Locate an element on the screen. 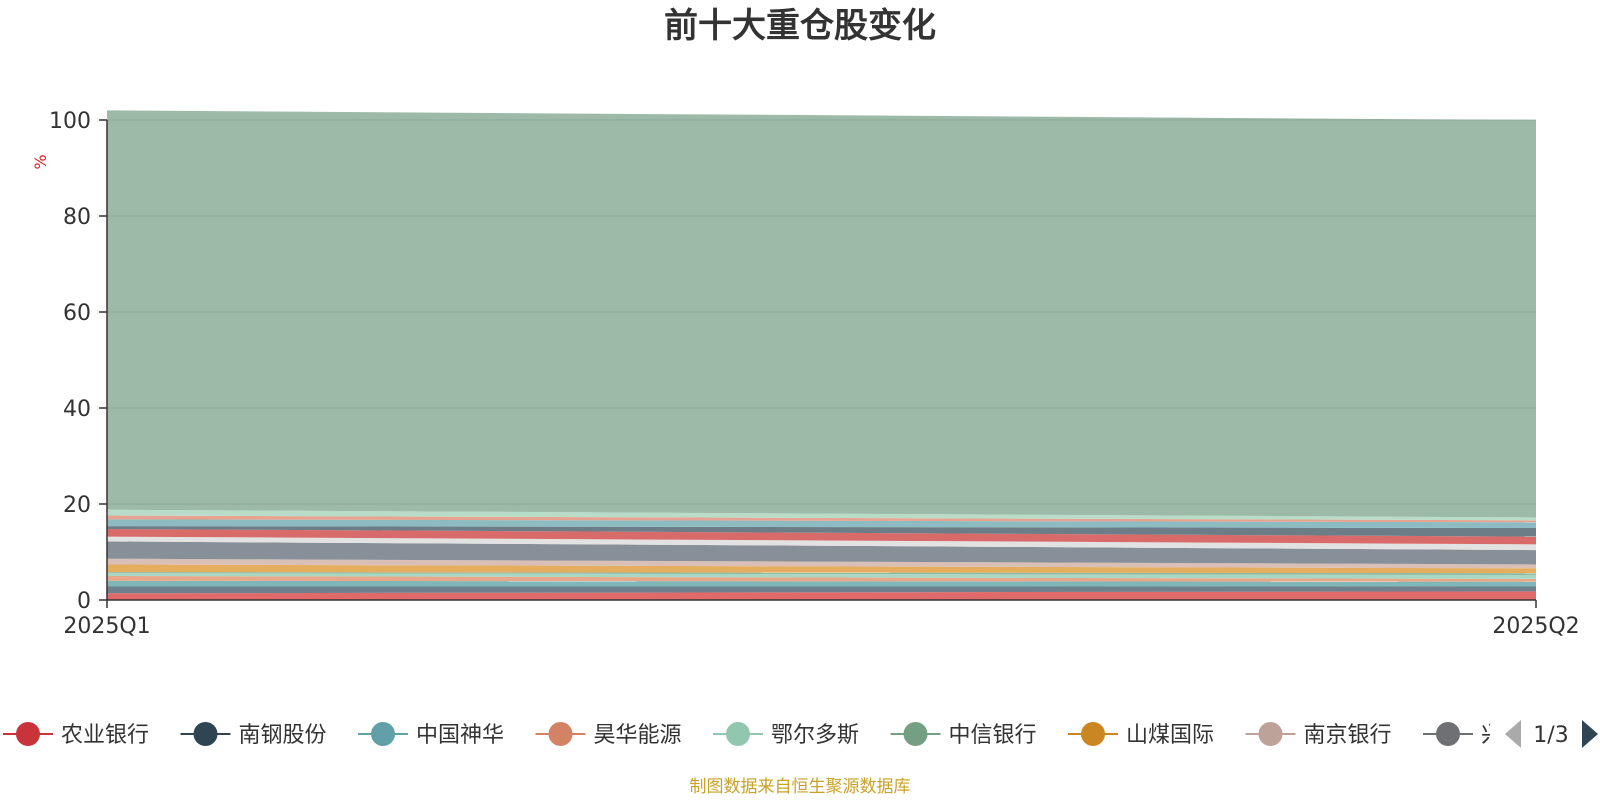 This screenshot has height=800, width=1600. legend-item-6: 山煤国际 is located at coordinates (1141, 735).